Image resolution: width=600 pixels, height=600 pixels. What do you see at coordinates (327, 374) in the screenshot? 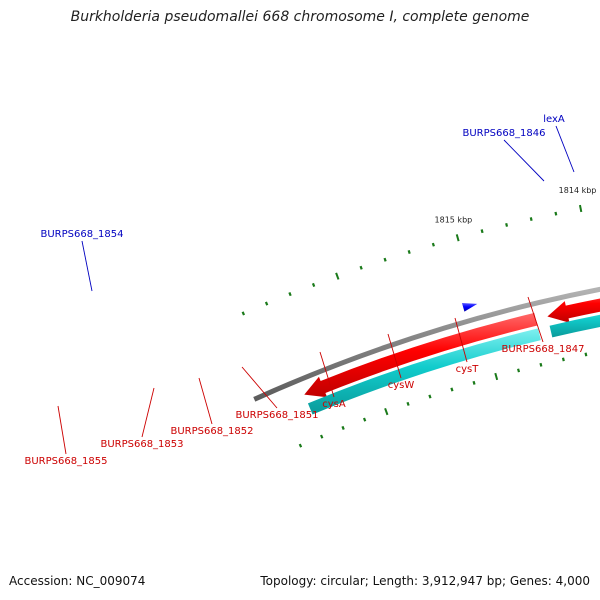
I see `label-leader-cysA` at bounding box center [327, 374].